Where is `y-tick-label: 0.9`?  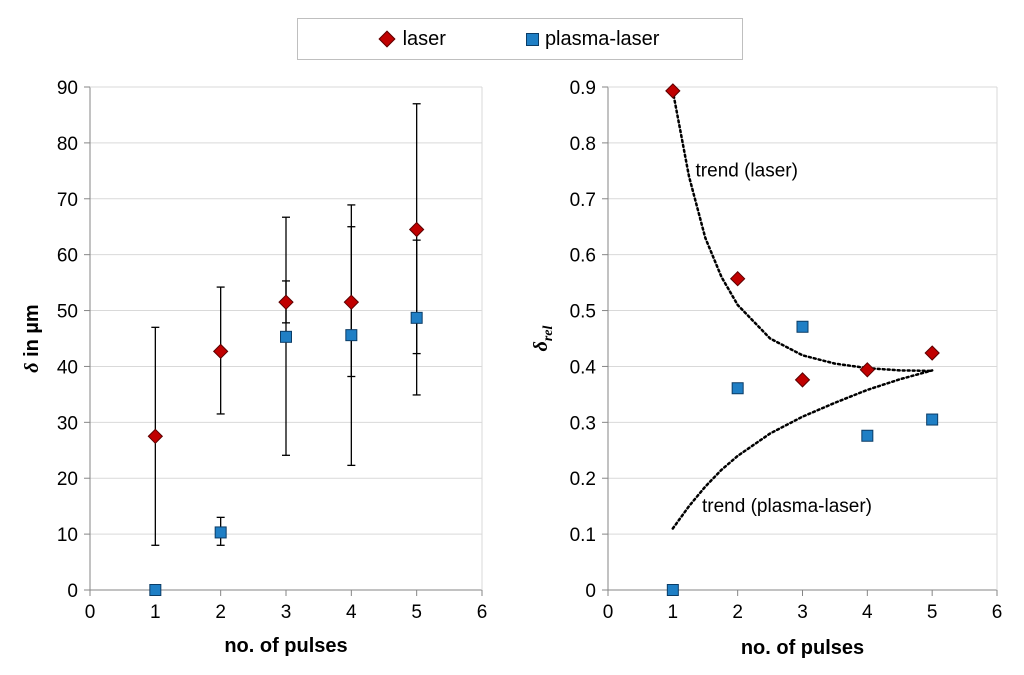 y-tick-label: 0.9 is located at coordinates (583, 88).